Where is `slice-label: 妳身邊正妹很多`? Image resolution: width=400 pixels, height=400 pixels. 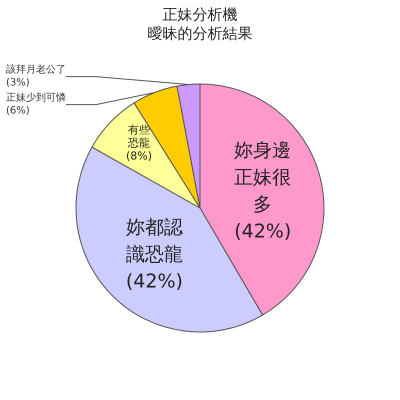 slice-label: 妳身邊正妹很多 is located at coordinates (263, 178).